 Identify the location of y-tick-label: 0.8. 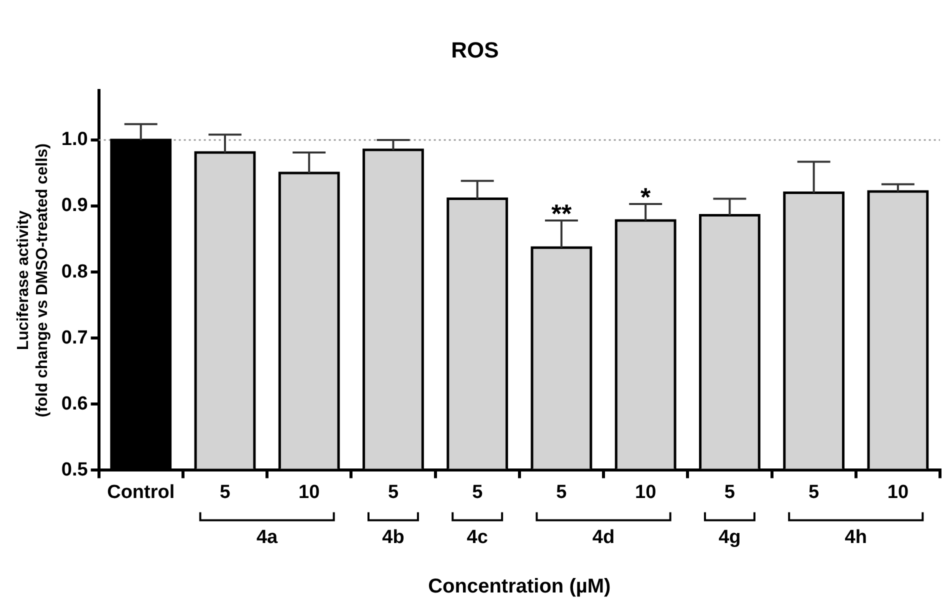
(74, 271).